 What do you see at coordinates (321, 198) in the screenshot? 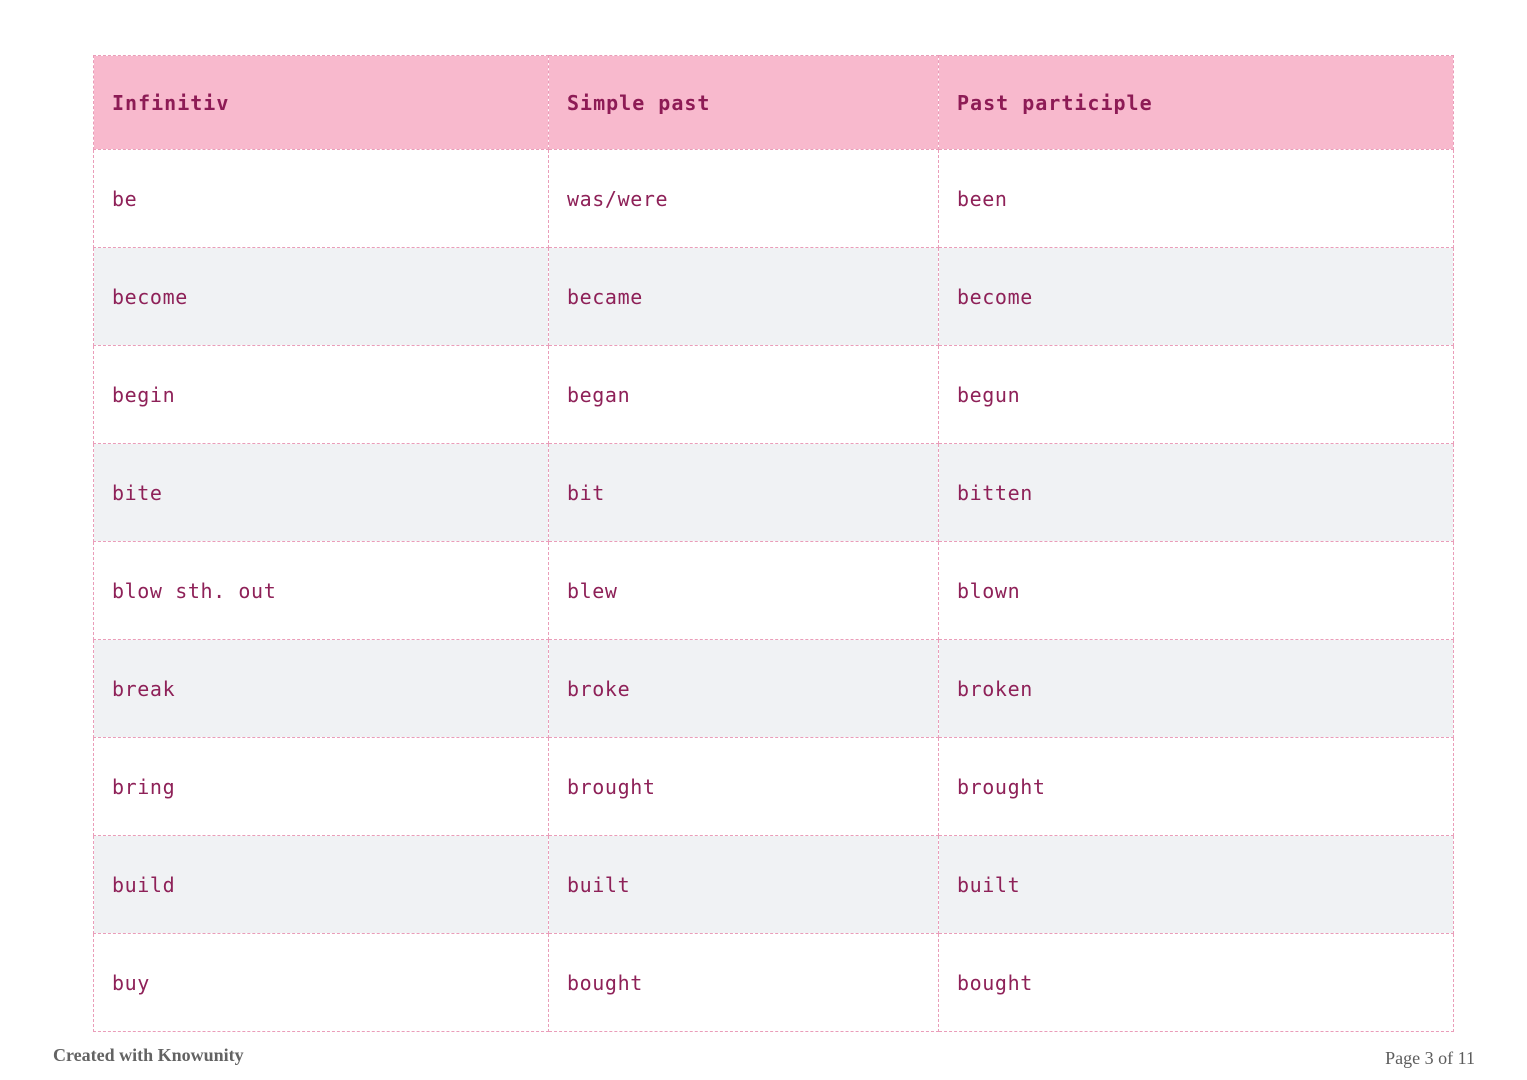
I see `cell-infinitive: be` at bounding box center [321, 198].